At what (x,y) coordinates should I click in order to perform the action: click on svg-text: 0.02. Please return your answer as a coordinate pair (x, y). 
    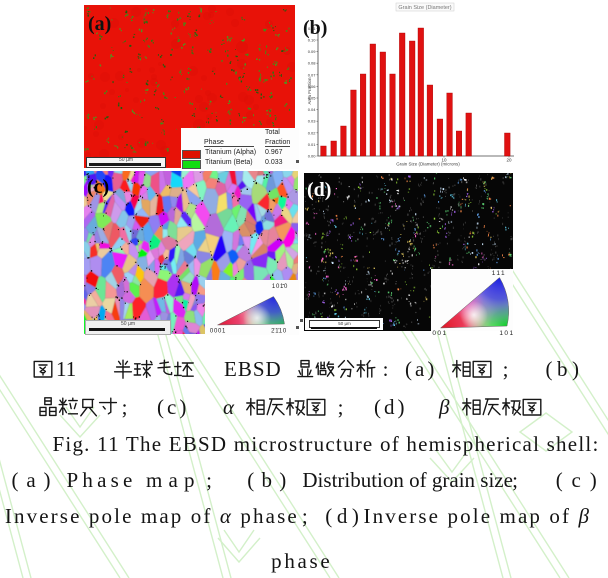
    Looking at the image, I should click on (312, 132).